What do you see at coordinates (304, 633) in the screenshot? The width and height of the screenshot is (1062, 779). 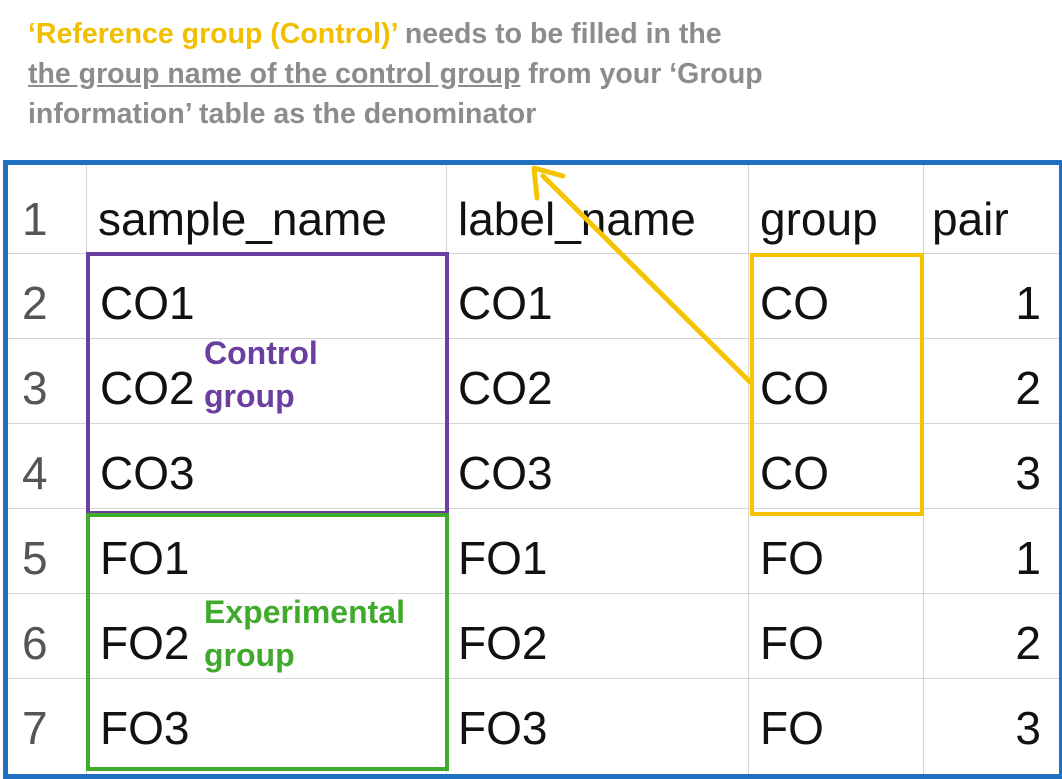 I see `experimental-group-label: Experimental group` at bounding box center [304, 633].